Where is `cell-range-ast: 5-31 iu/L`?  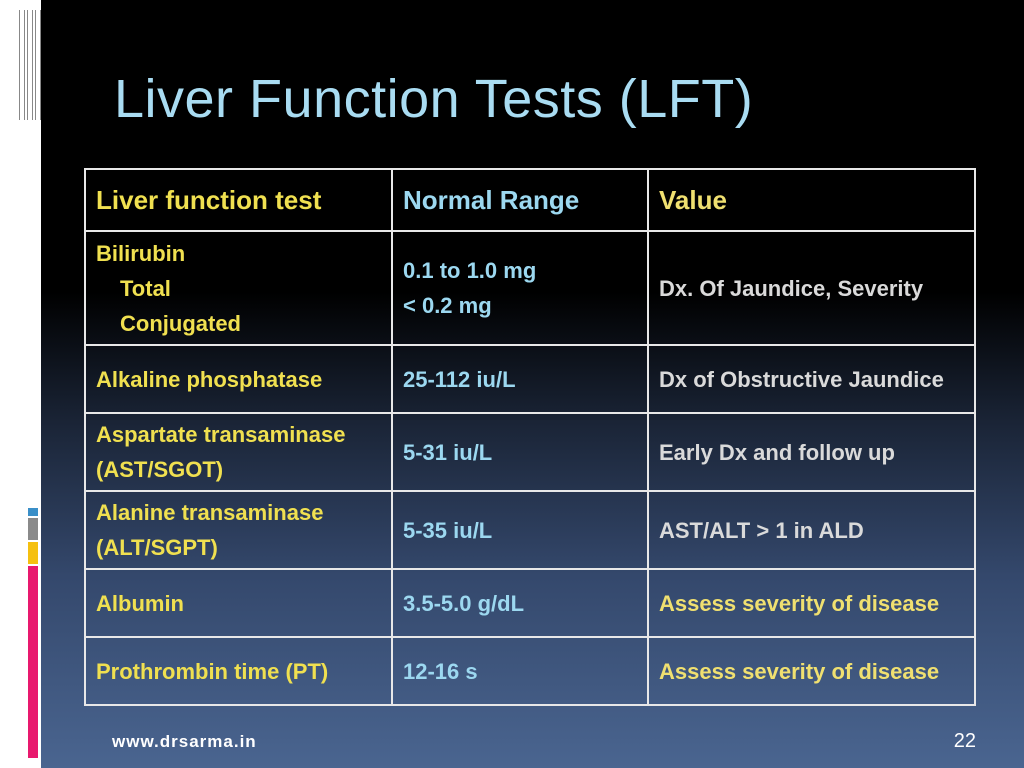
cell-range-ast: 5-31 iu/L is located at coordinates (520, 452).